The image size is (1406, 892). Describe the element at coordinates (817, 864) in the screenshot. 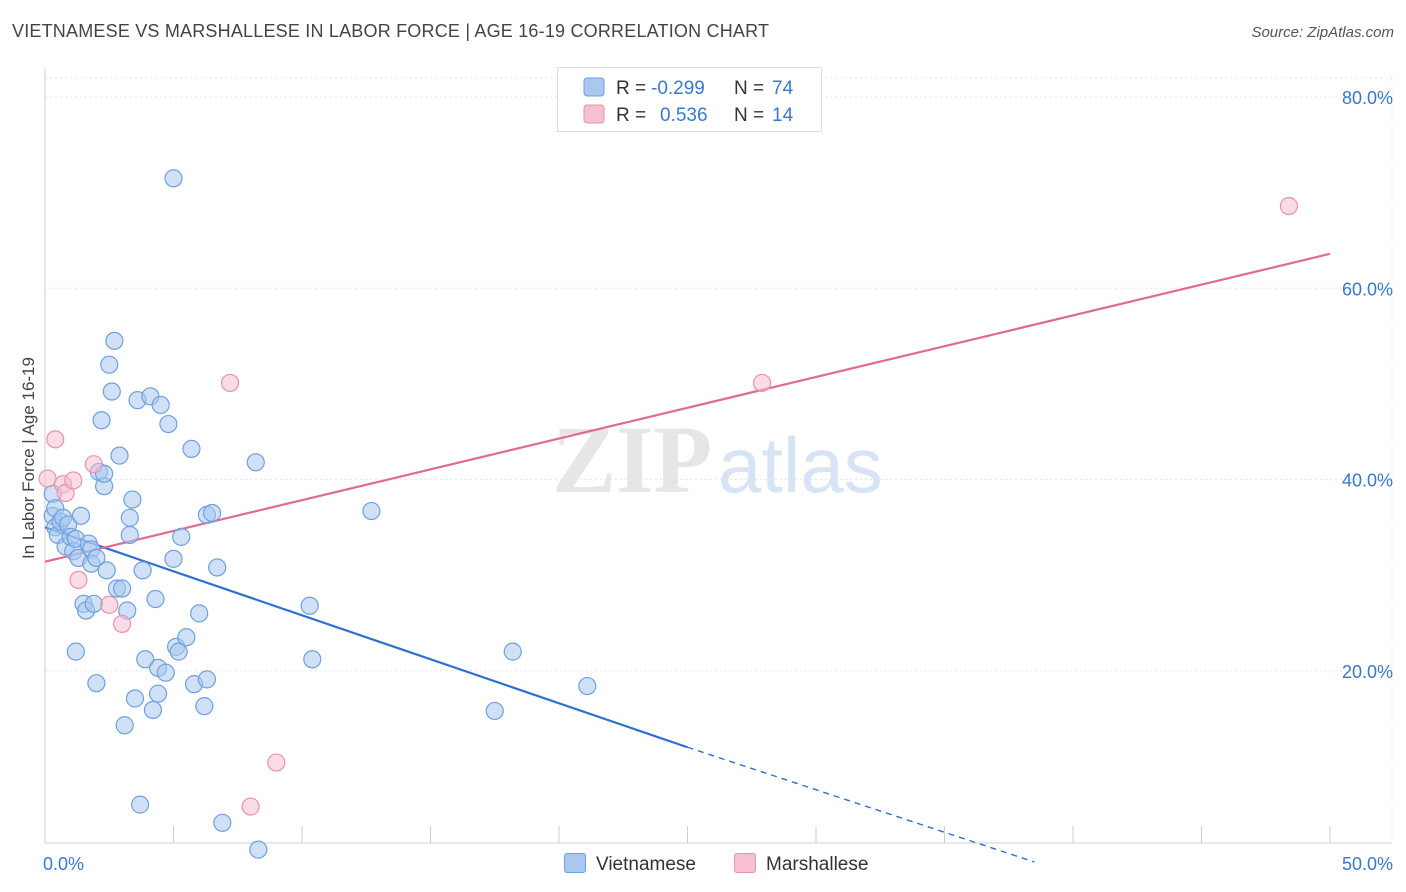

I see `bottom-legend-label-marshallese: Marshallese` at that location.